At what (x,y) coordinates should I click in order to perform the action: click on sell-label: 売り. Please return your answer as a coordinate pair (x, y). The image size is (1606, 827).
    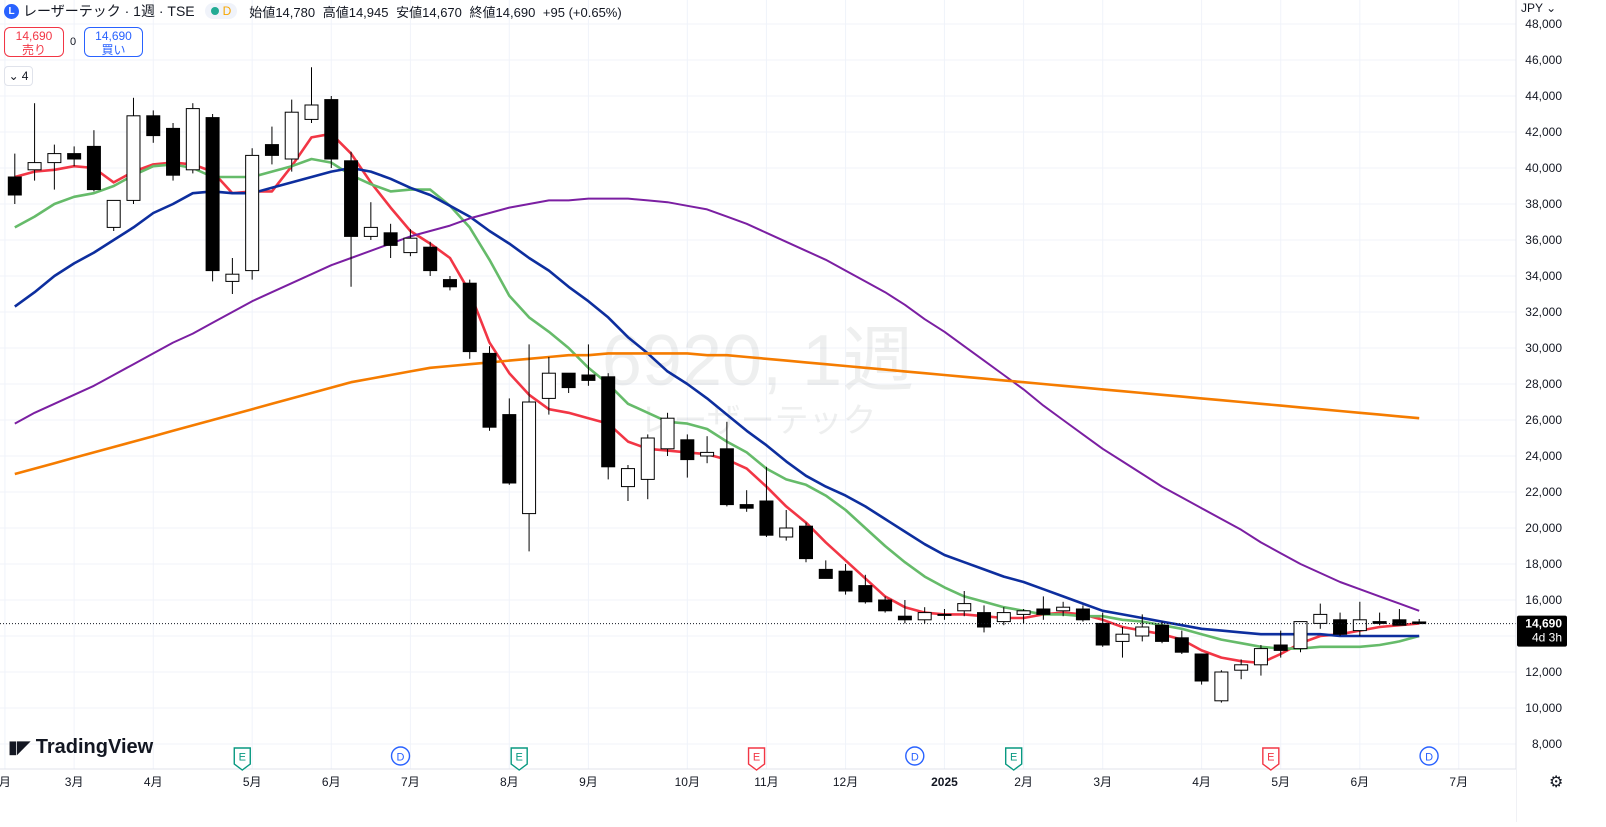
    Looking at the image, I should click on (33, 50).